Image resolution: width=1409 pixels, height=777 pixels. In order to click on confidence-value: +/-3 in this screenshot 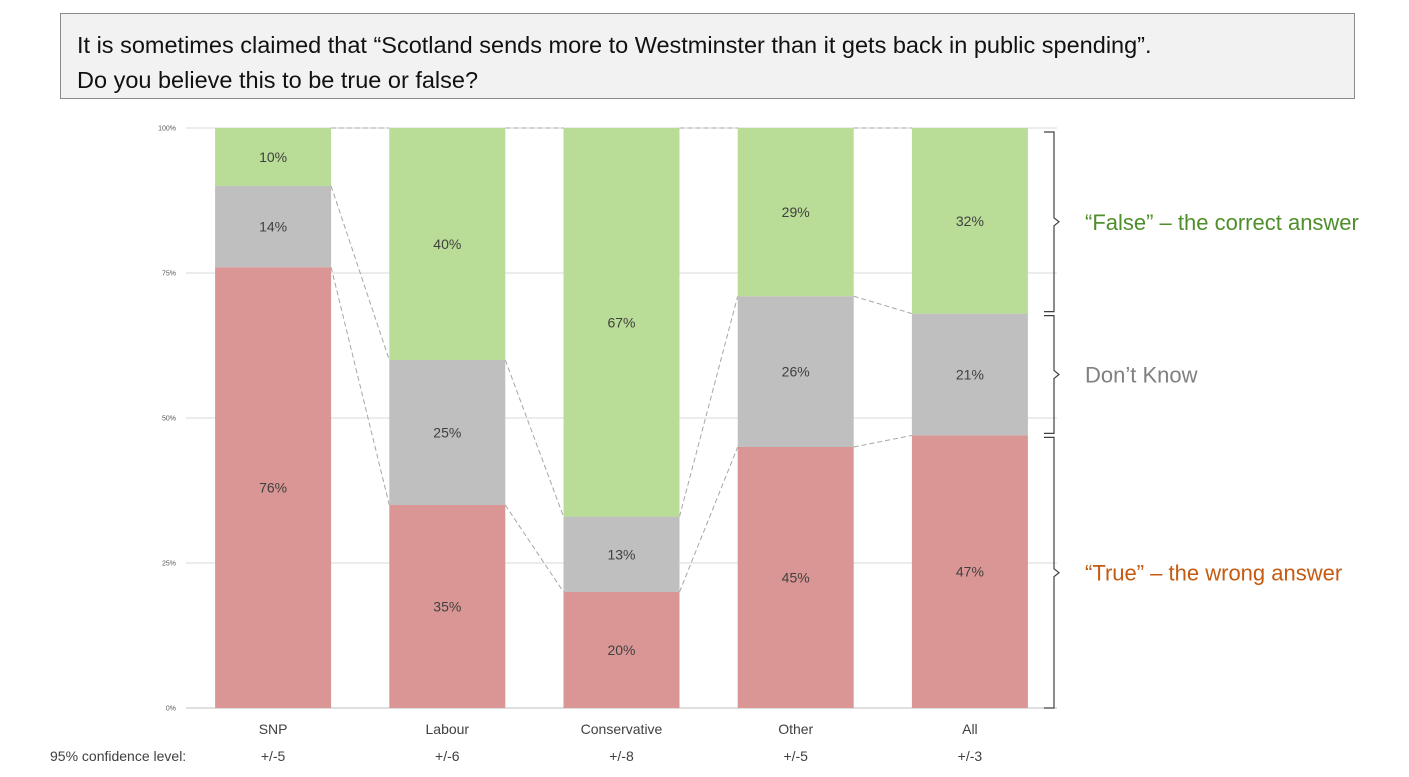, I will do `click(970, 756)`.